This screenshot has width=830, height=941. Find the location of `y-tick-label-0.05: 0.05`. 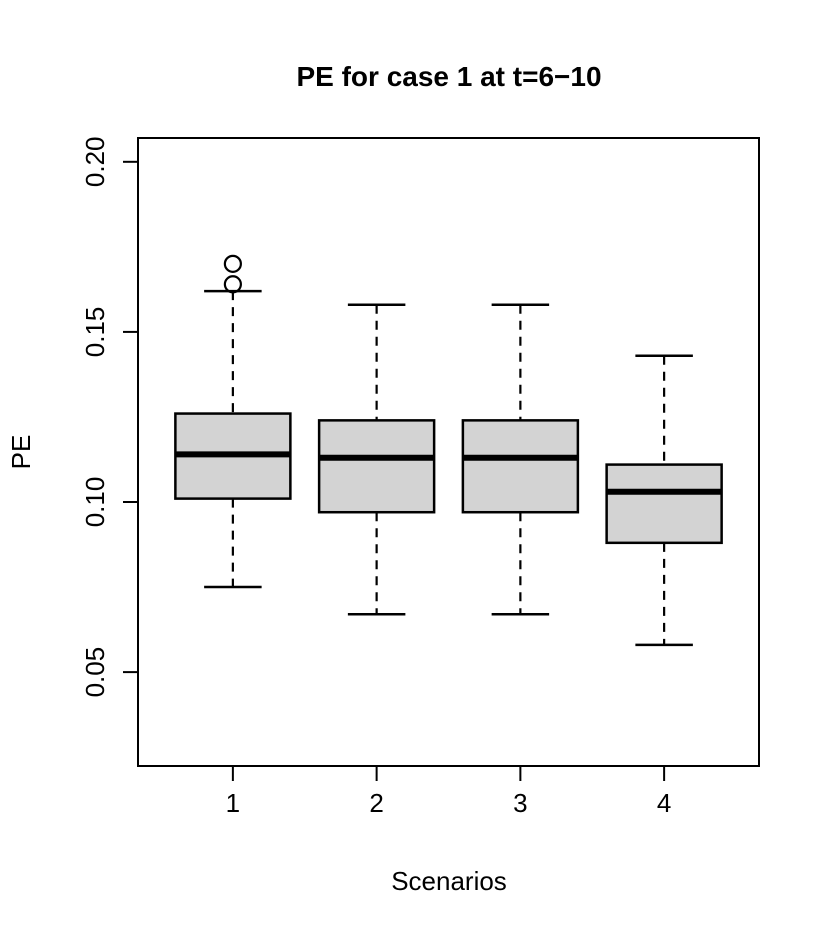

y-tick-label-0.05: 0.05 is located at coordinates (95, 672).